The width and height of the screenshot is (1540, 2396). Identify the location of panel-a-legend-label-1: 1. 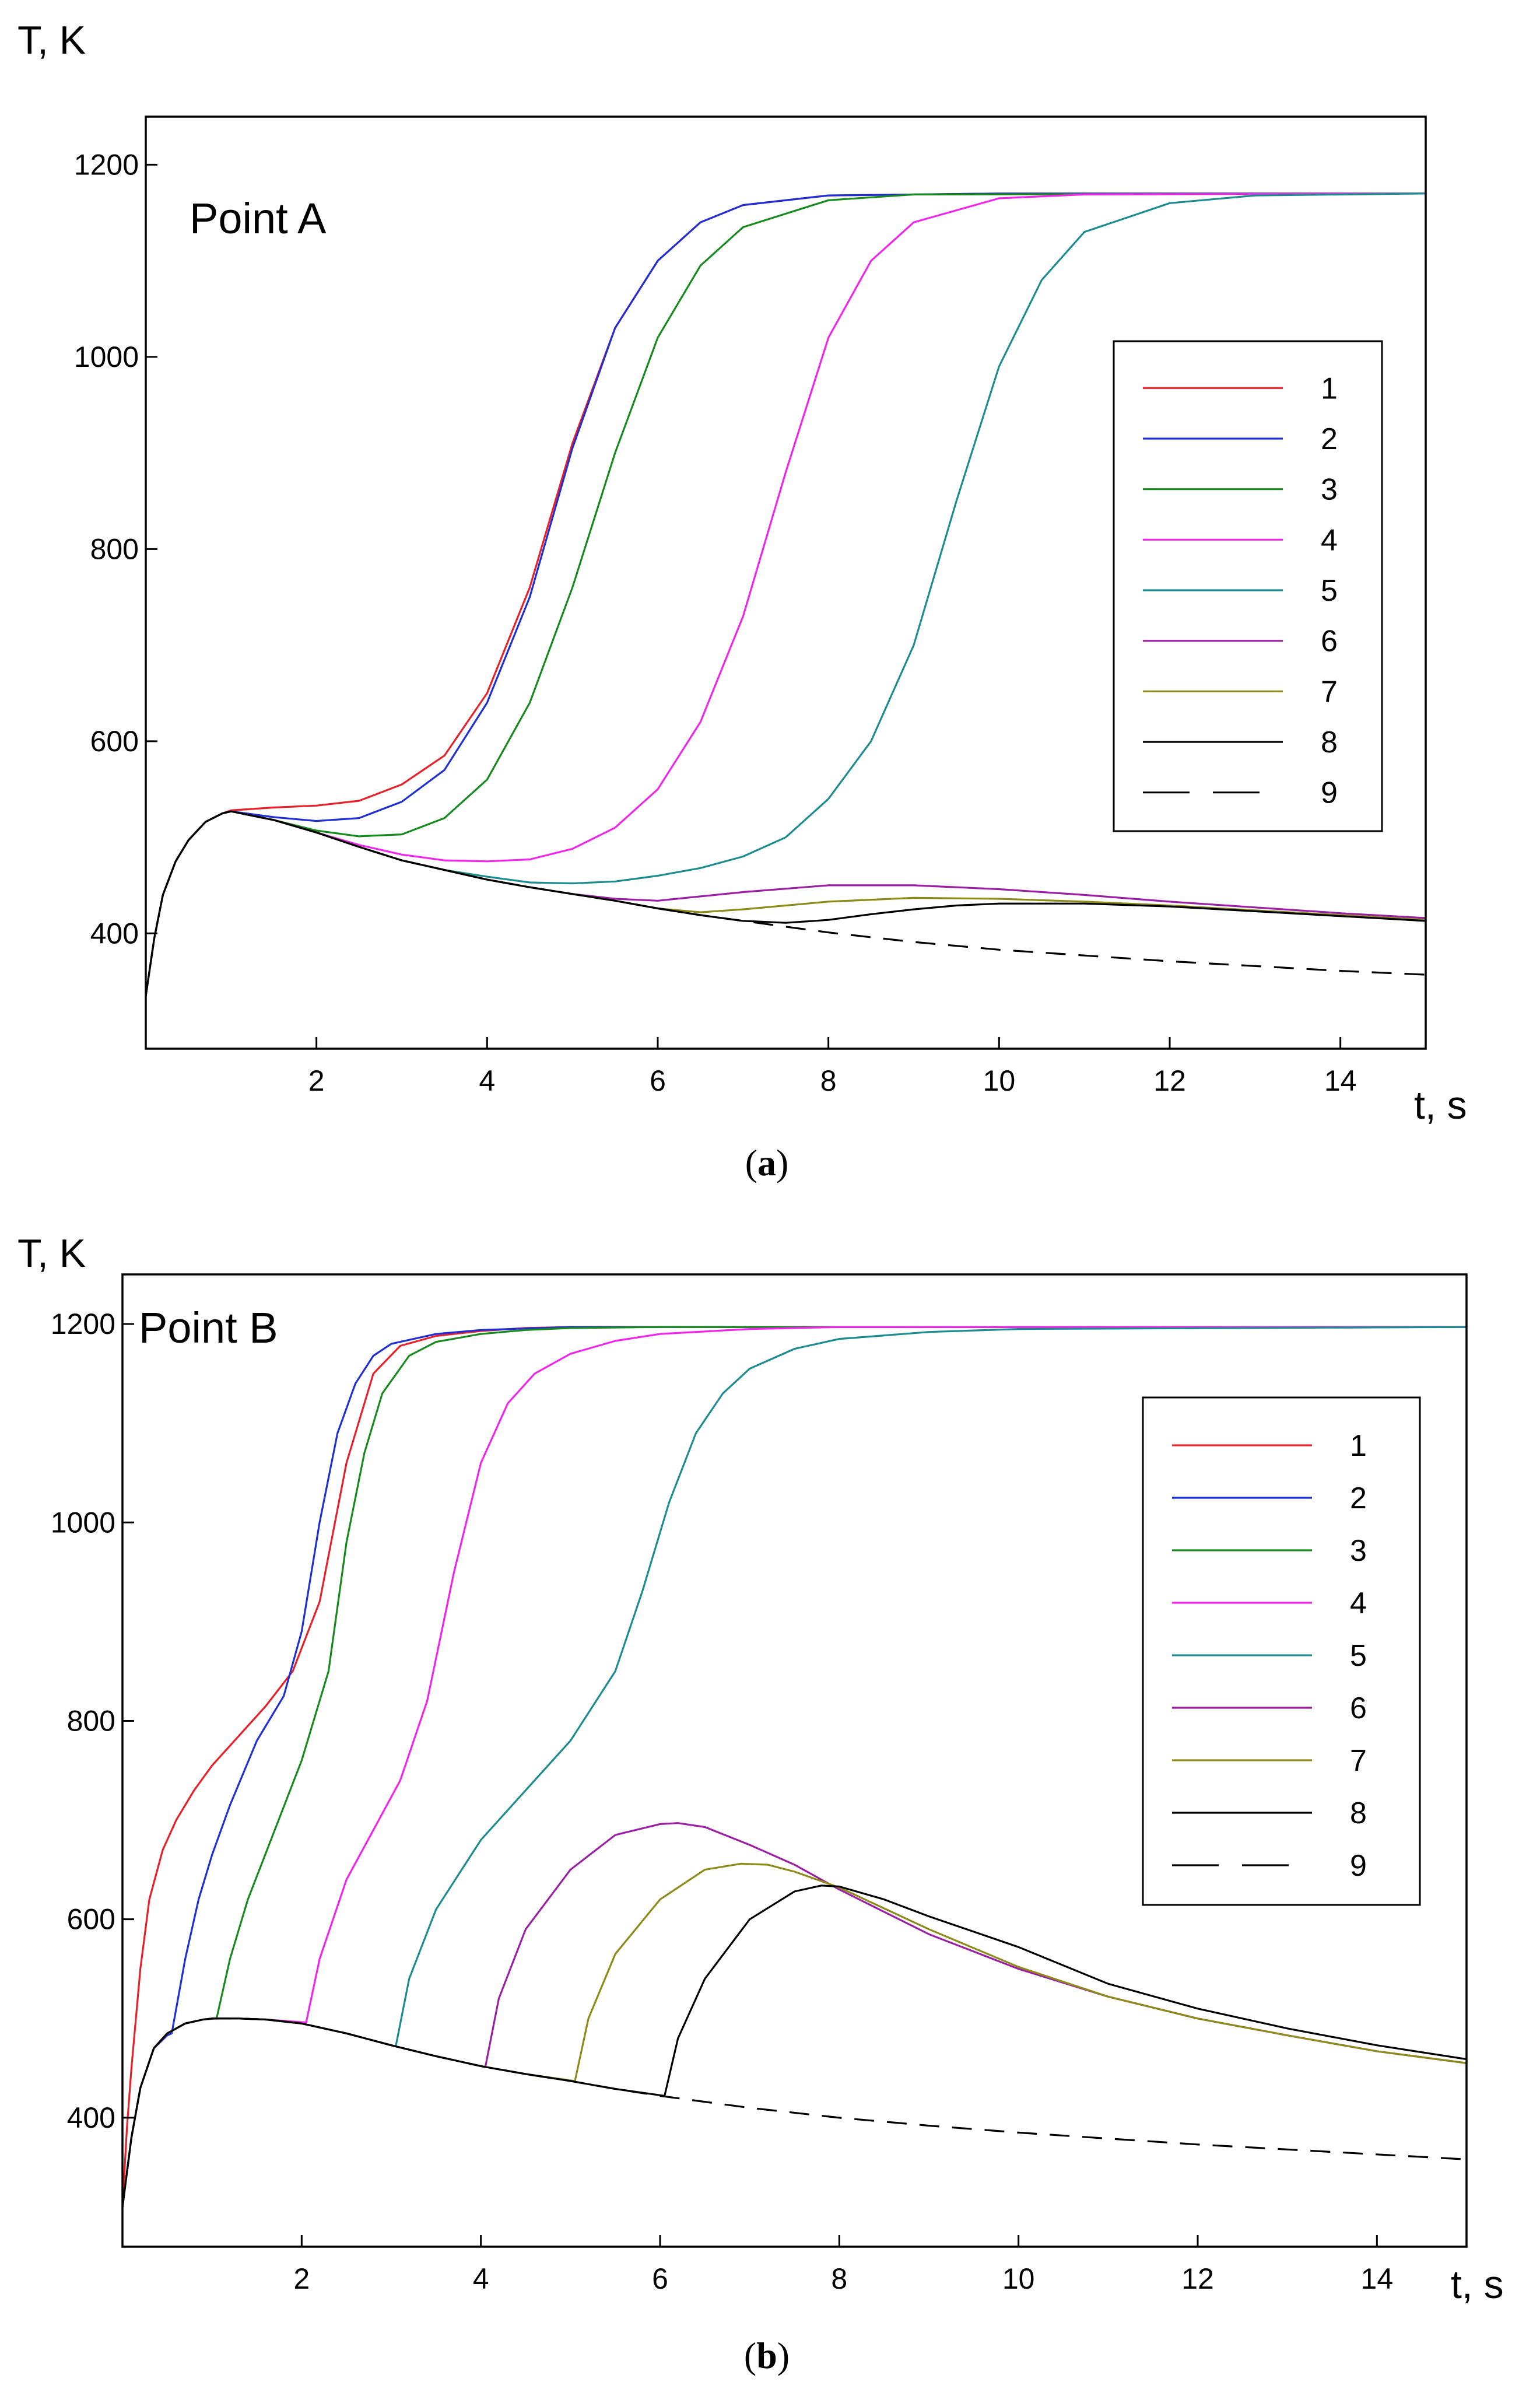
(1329, 388).